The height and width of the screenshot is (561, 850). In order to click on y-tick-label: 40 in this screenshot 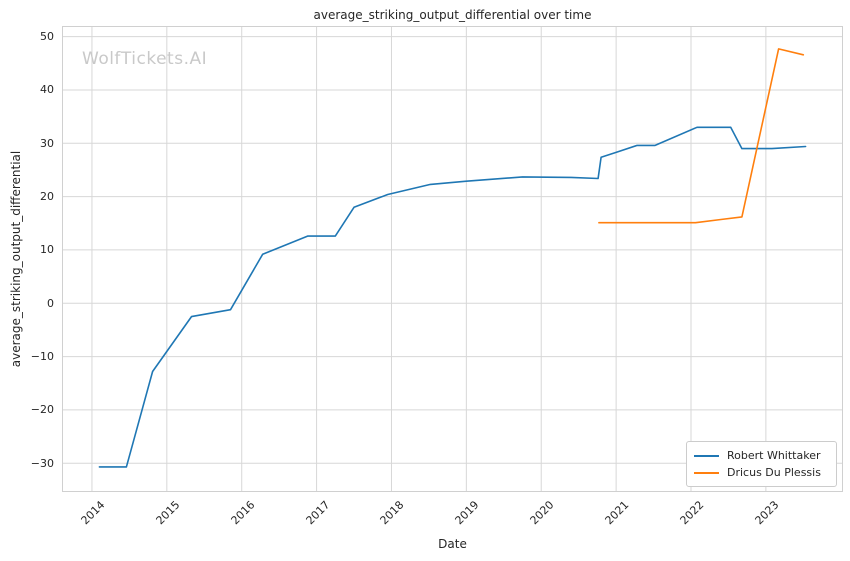, I will do `click(47, 90)`.